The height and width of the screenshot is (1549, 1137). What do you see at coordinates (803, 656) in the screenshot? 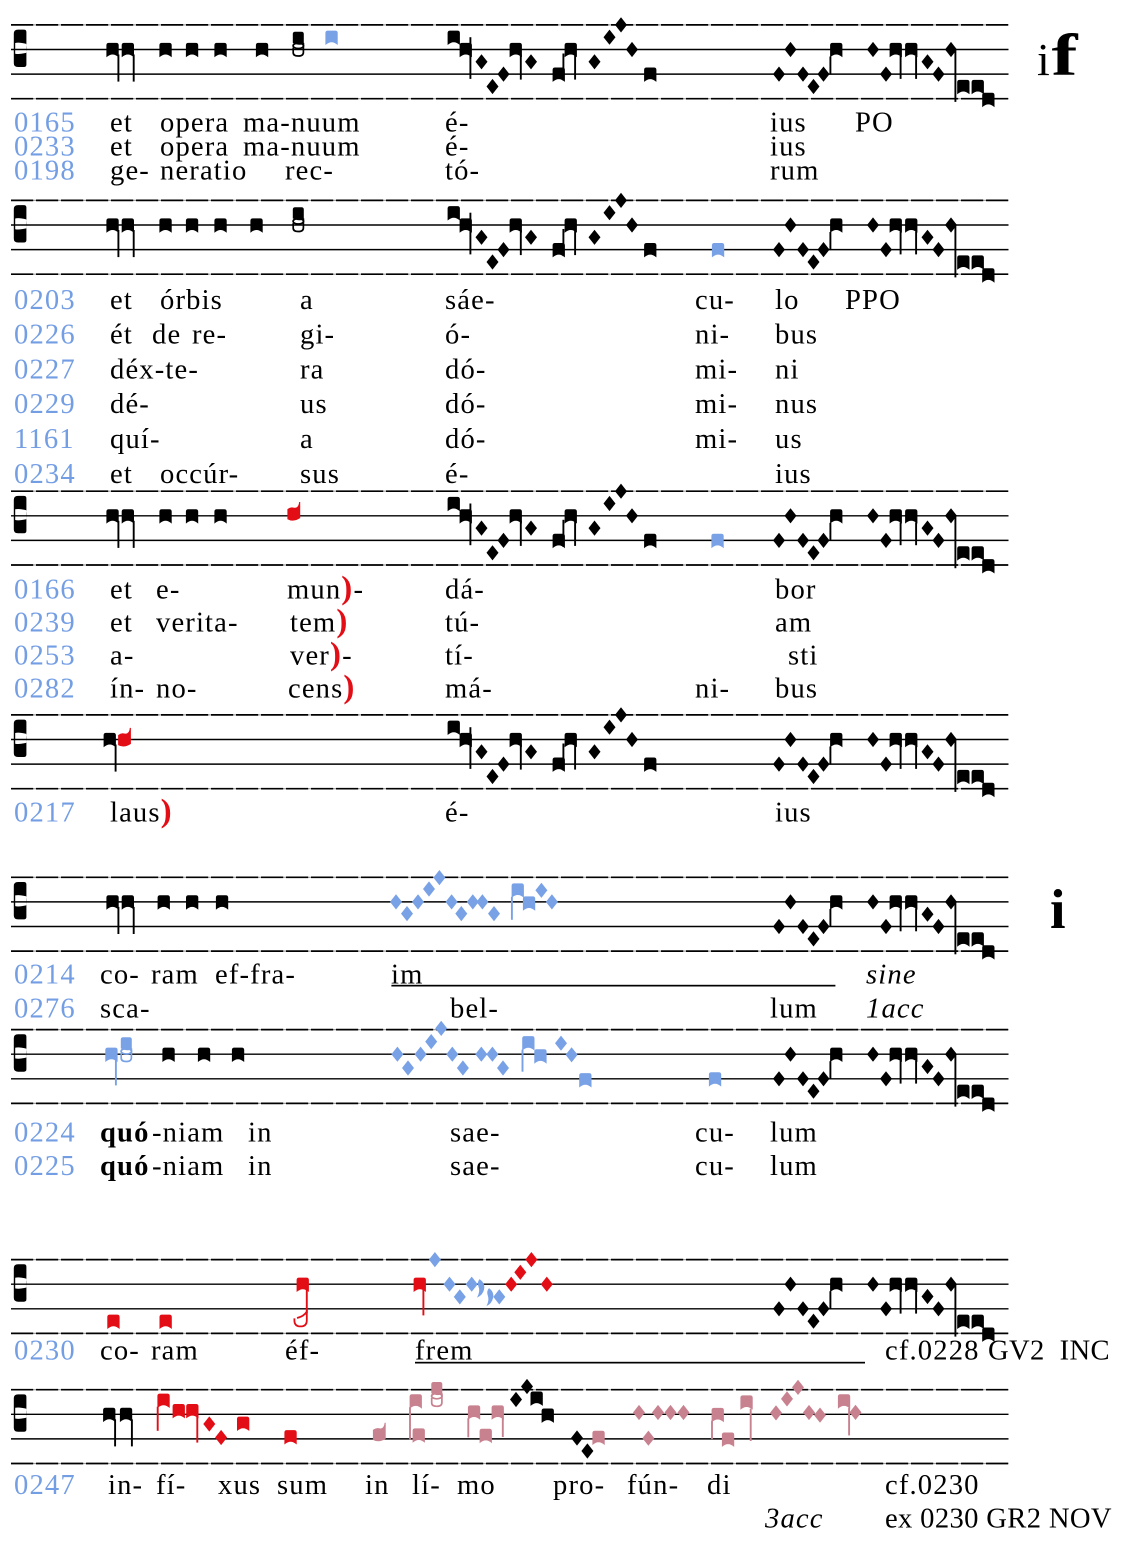
I see `svg-text: sti` at bounding box center [803, 656].